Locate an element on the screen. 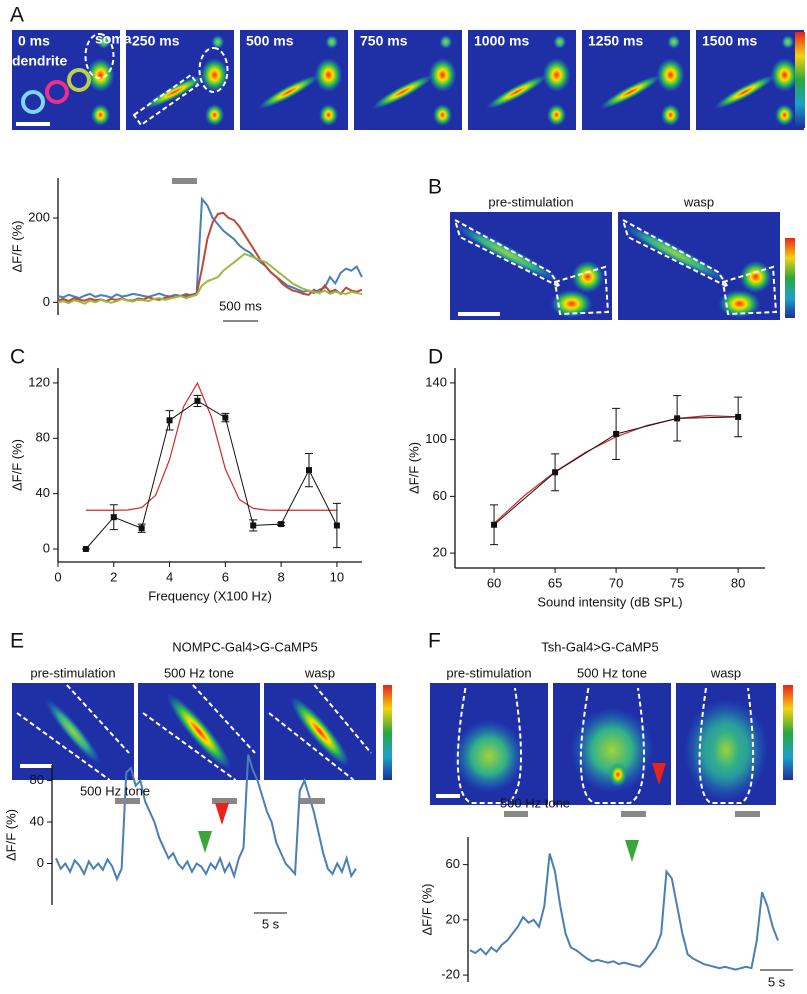 The width and height of the screenshot is (807, 994). stimulus-label: 500 Hz tone is located at coordinates (115, 790).